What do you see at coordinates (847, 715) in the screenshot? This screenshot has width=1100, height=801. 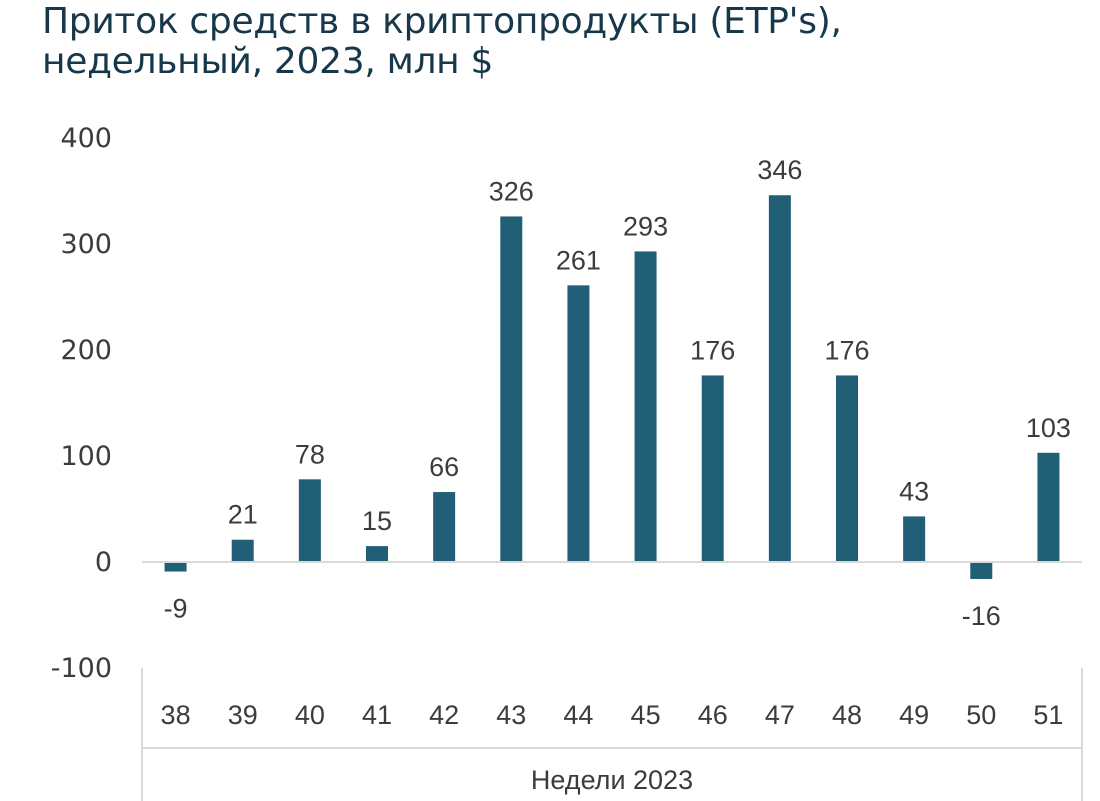 I see `x-tick-label: 48` at bounding box center [847, 715].